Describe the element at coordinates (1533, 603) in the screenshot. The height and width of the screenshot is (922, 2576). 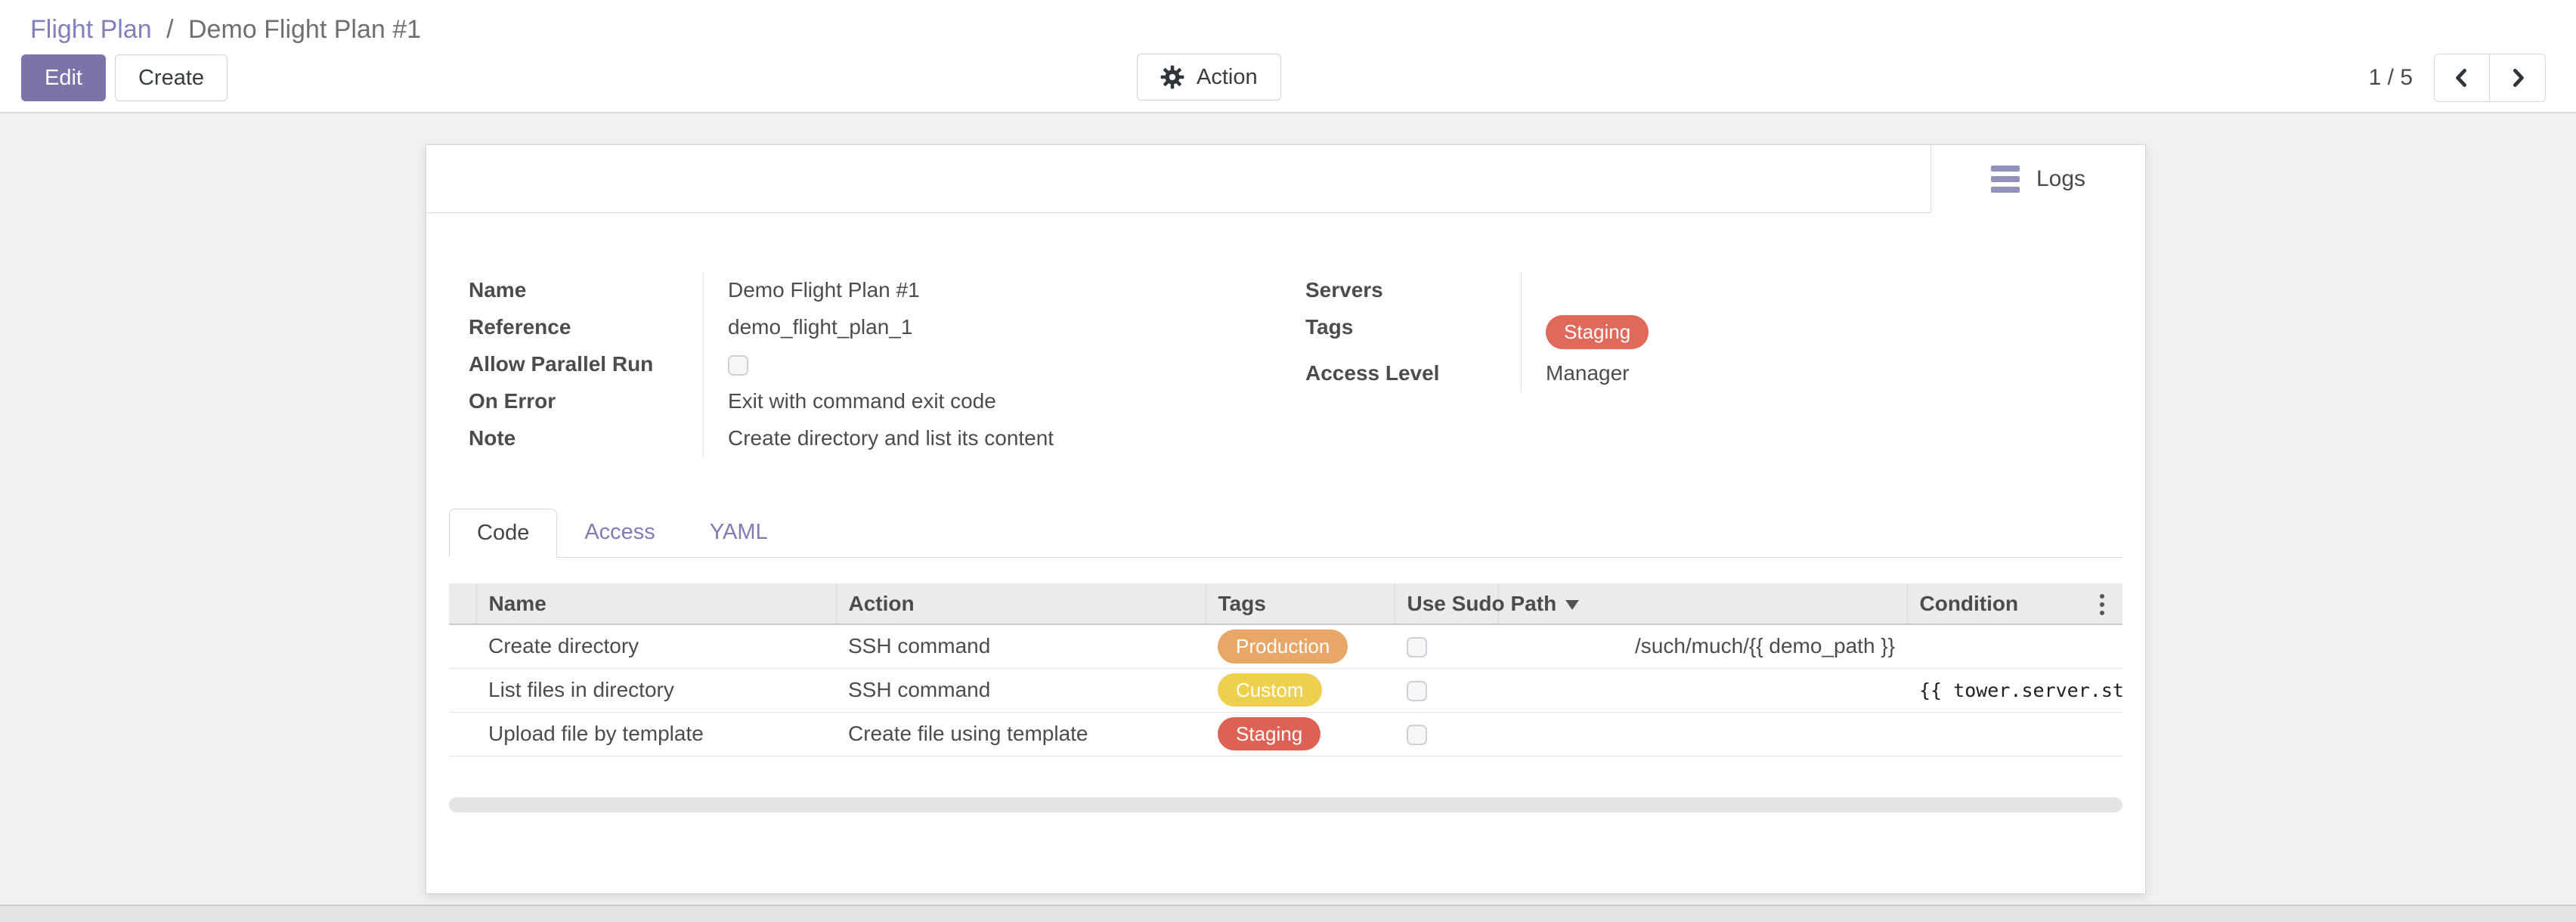
I see `column-header-path-label: Path` at that location.